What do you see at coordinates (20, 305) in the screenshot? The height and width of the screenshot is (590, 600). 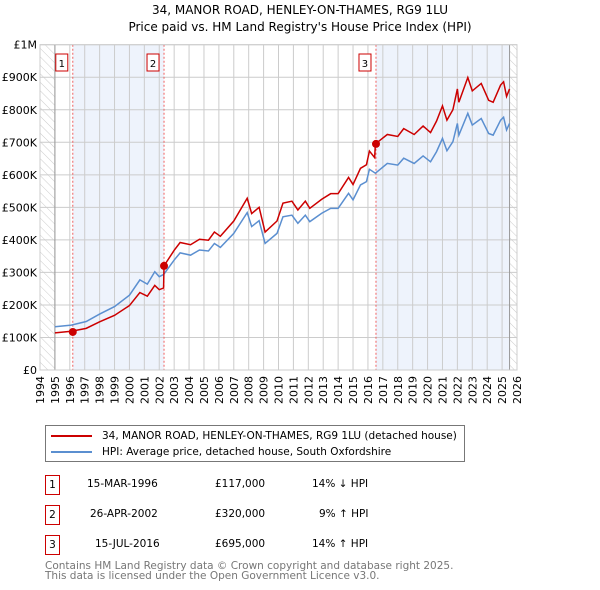 I see `y-tick-label: £200K` at bounding box center [20, 305].